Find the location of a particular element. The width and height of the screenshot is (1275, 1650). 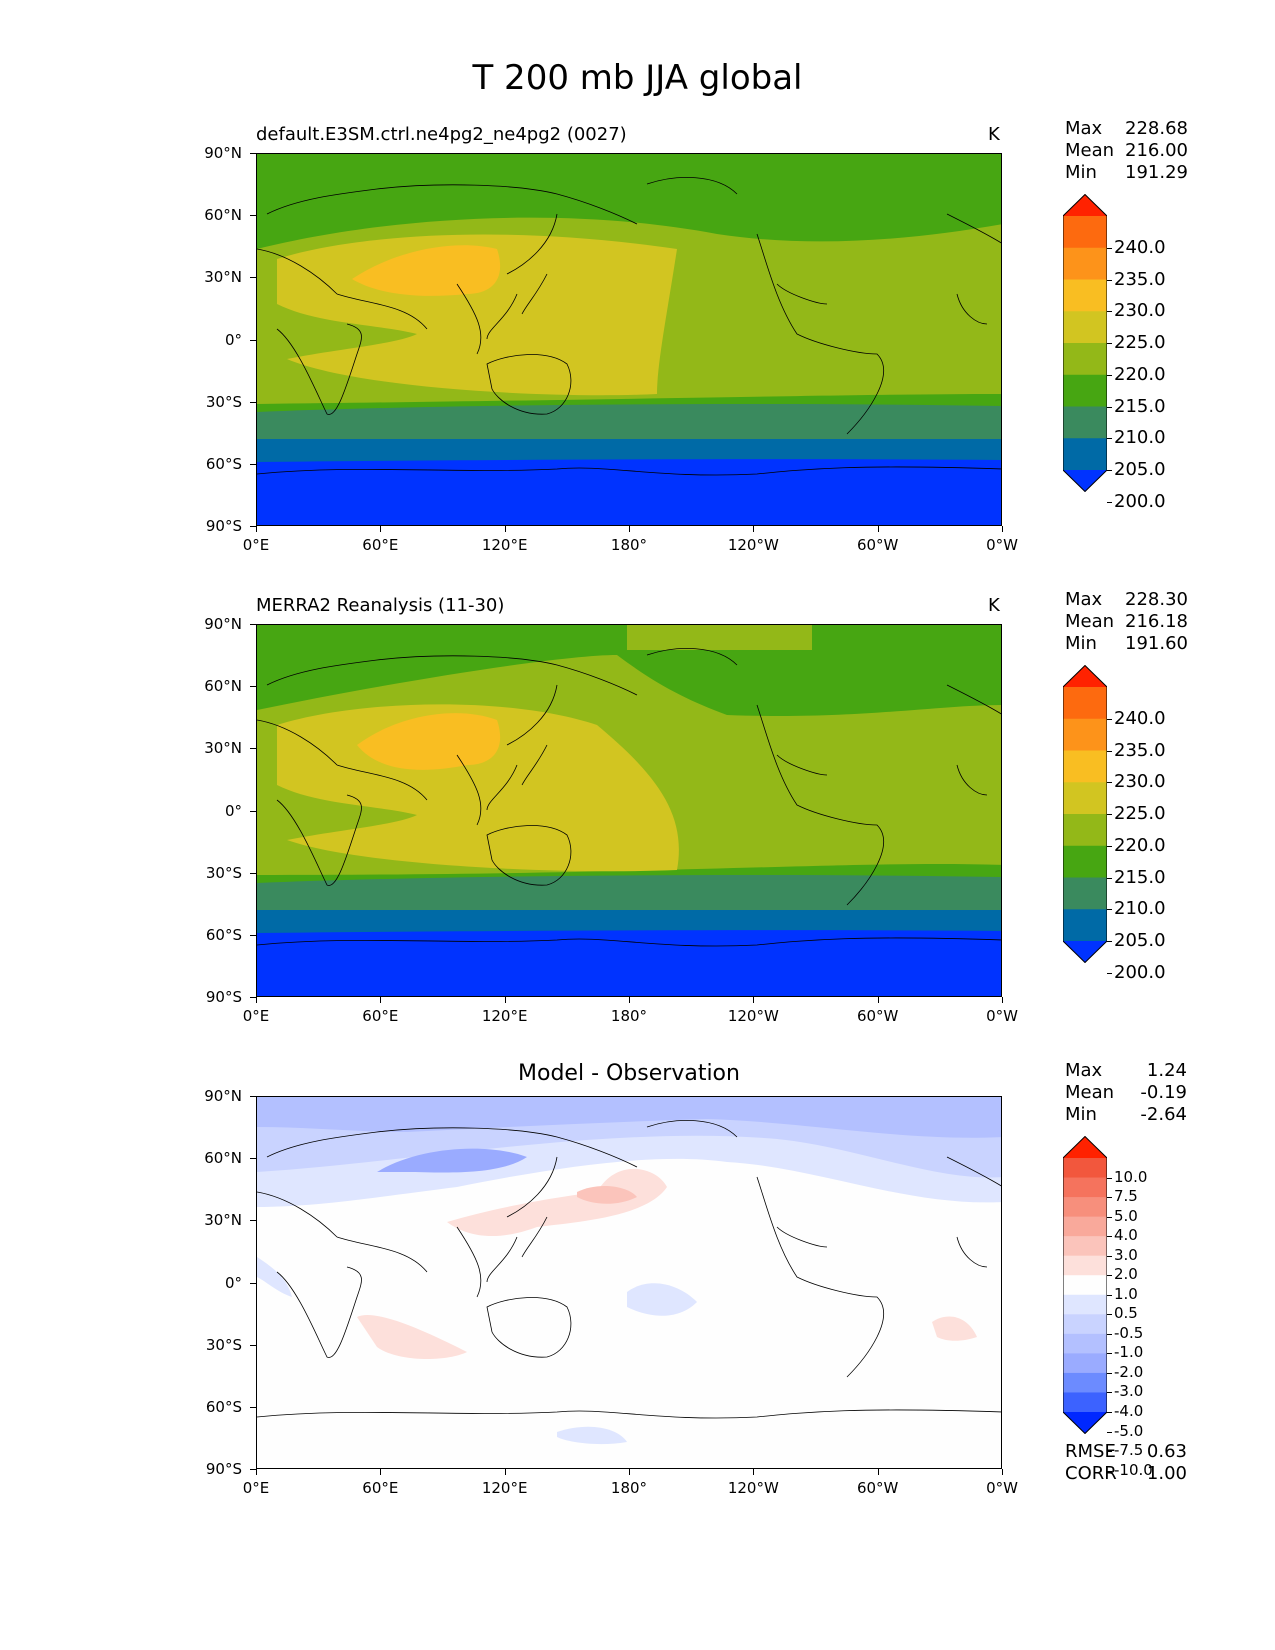

panel-1-map-svg is located at coordinates (629, 339).